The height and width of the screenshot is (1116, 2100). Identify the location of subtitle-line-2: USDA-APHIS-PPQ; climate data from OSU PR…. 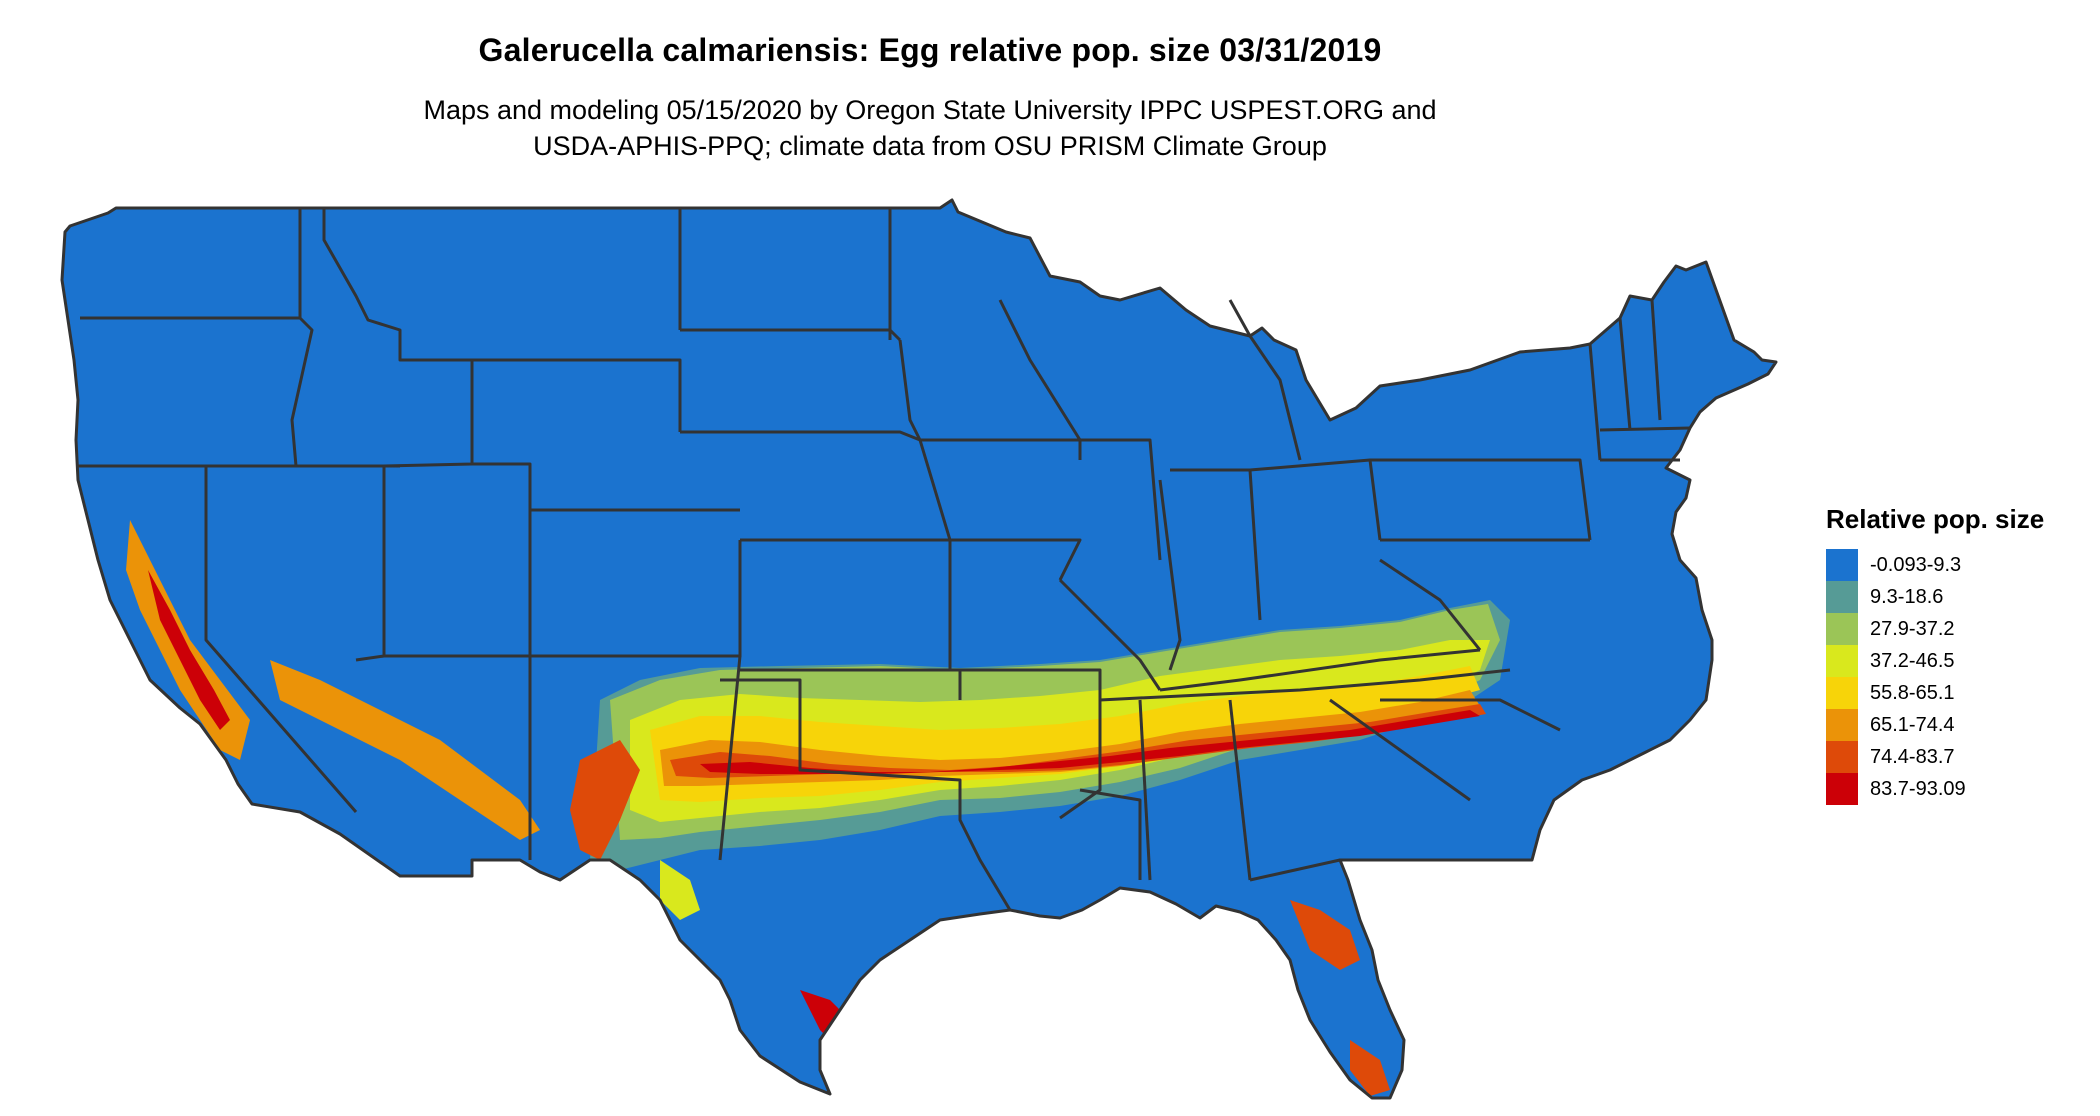
(930, 146).